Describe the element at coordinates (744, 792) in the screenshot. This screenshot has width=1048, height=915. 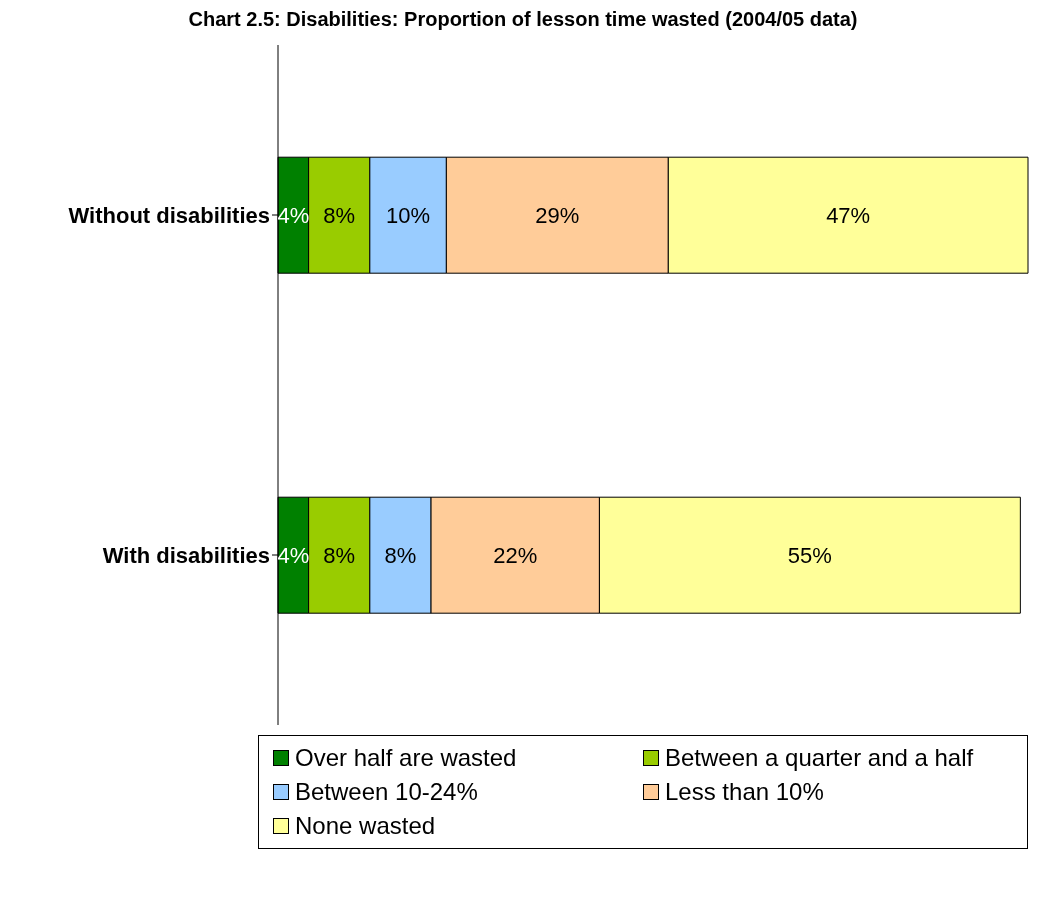
I see `legend-label: Less than 10%` at that location.